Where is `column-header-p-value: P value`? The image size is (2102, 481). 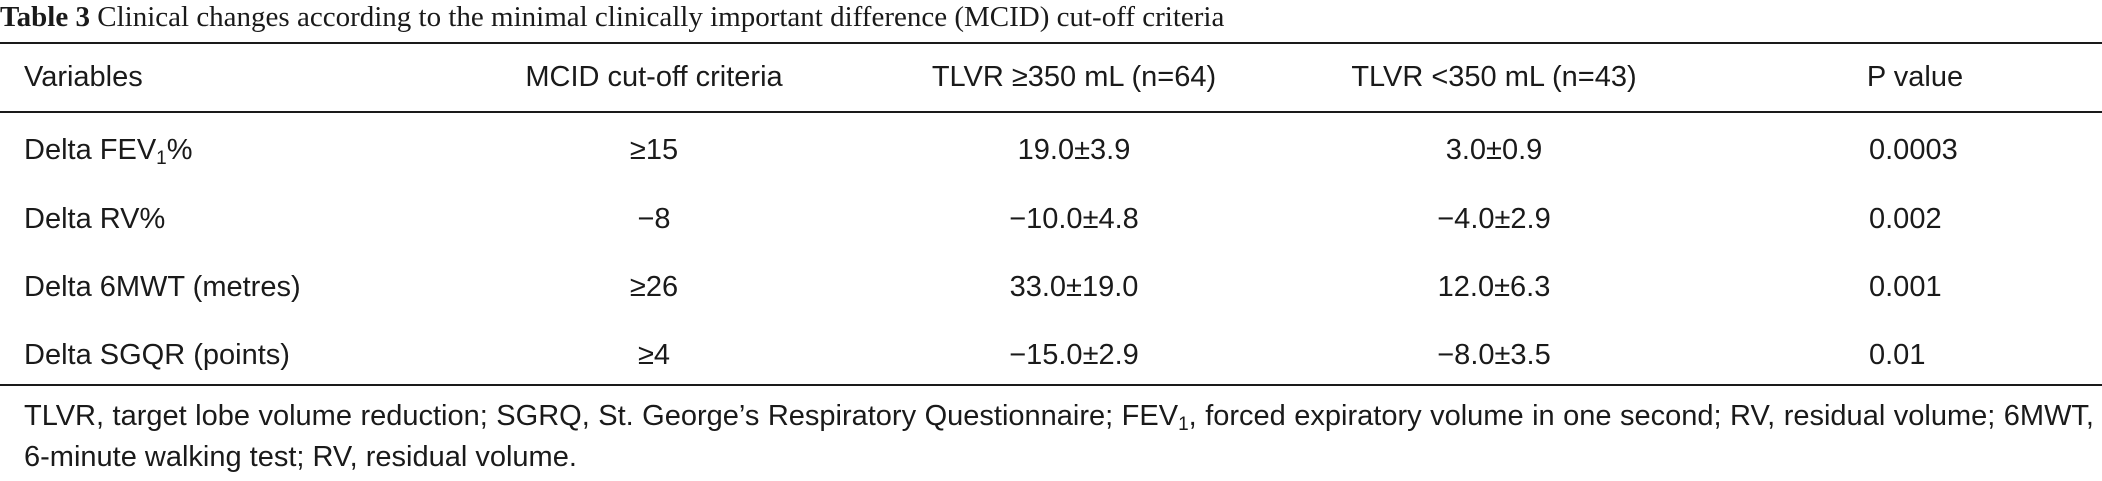 column-header-p-value: P value is located at coordinates (1903, 77).